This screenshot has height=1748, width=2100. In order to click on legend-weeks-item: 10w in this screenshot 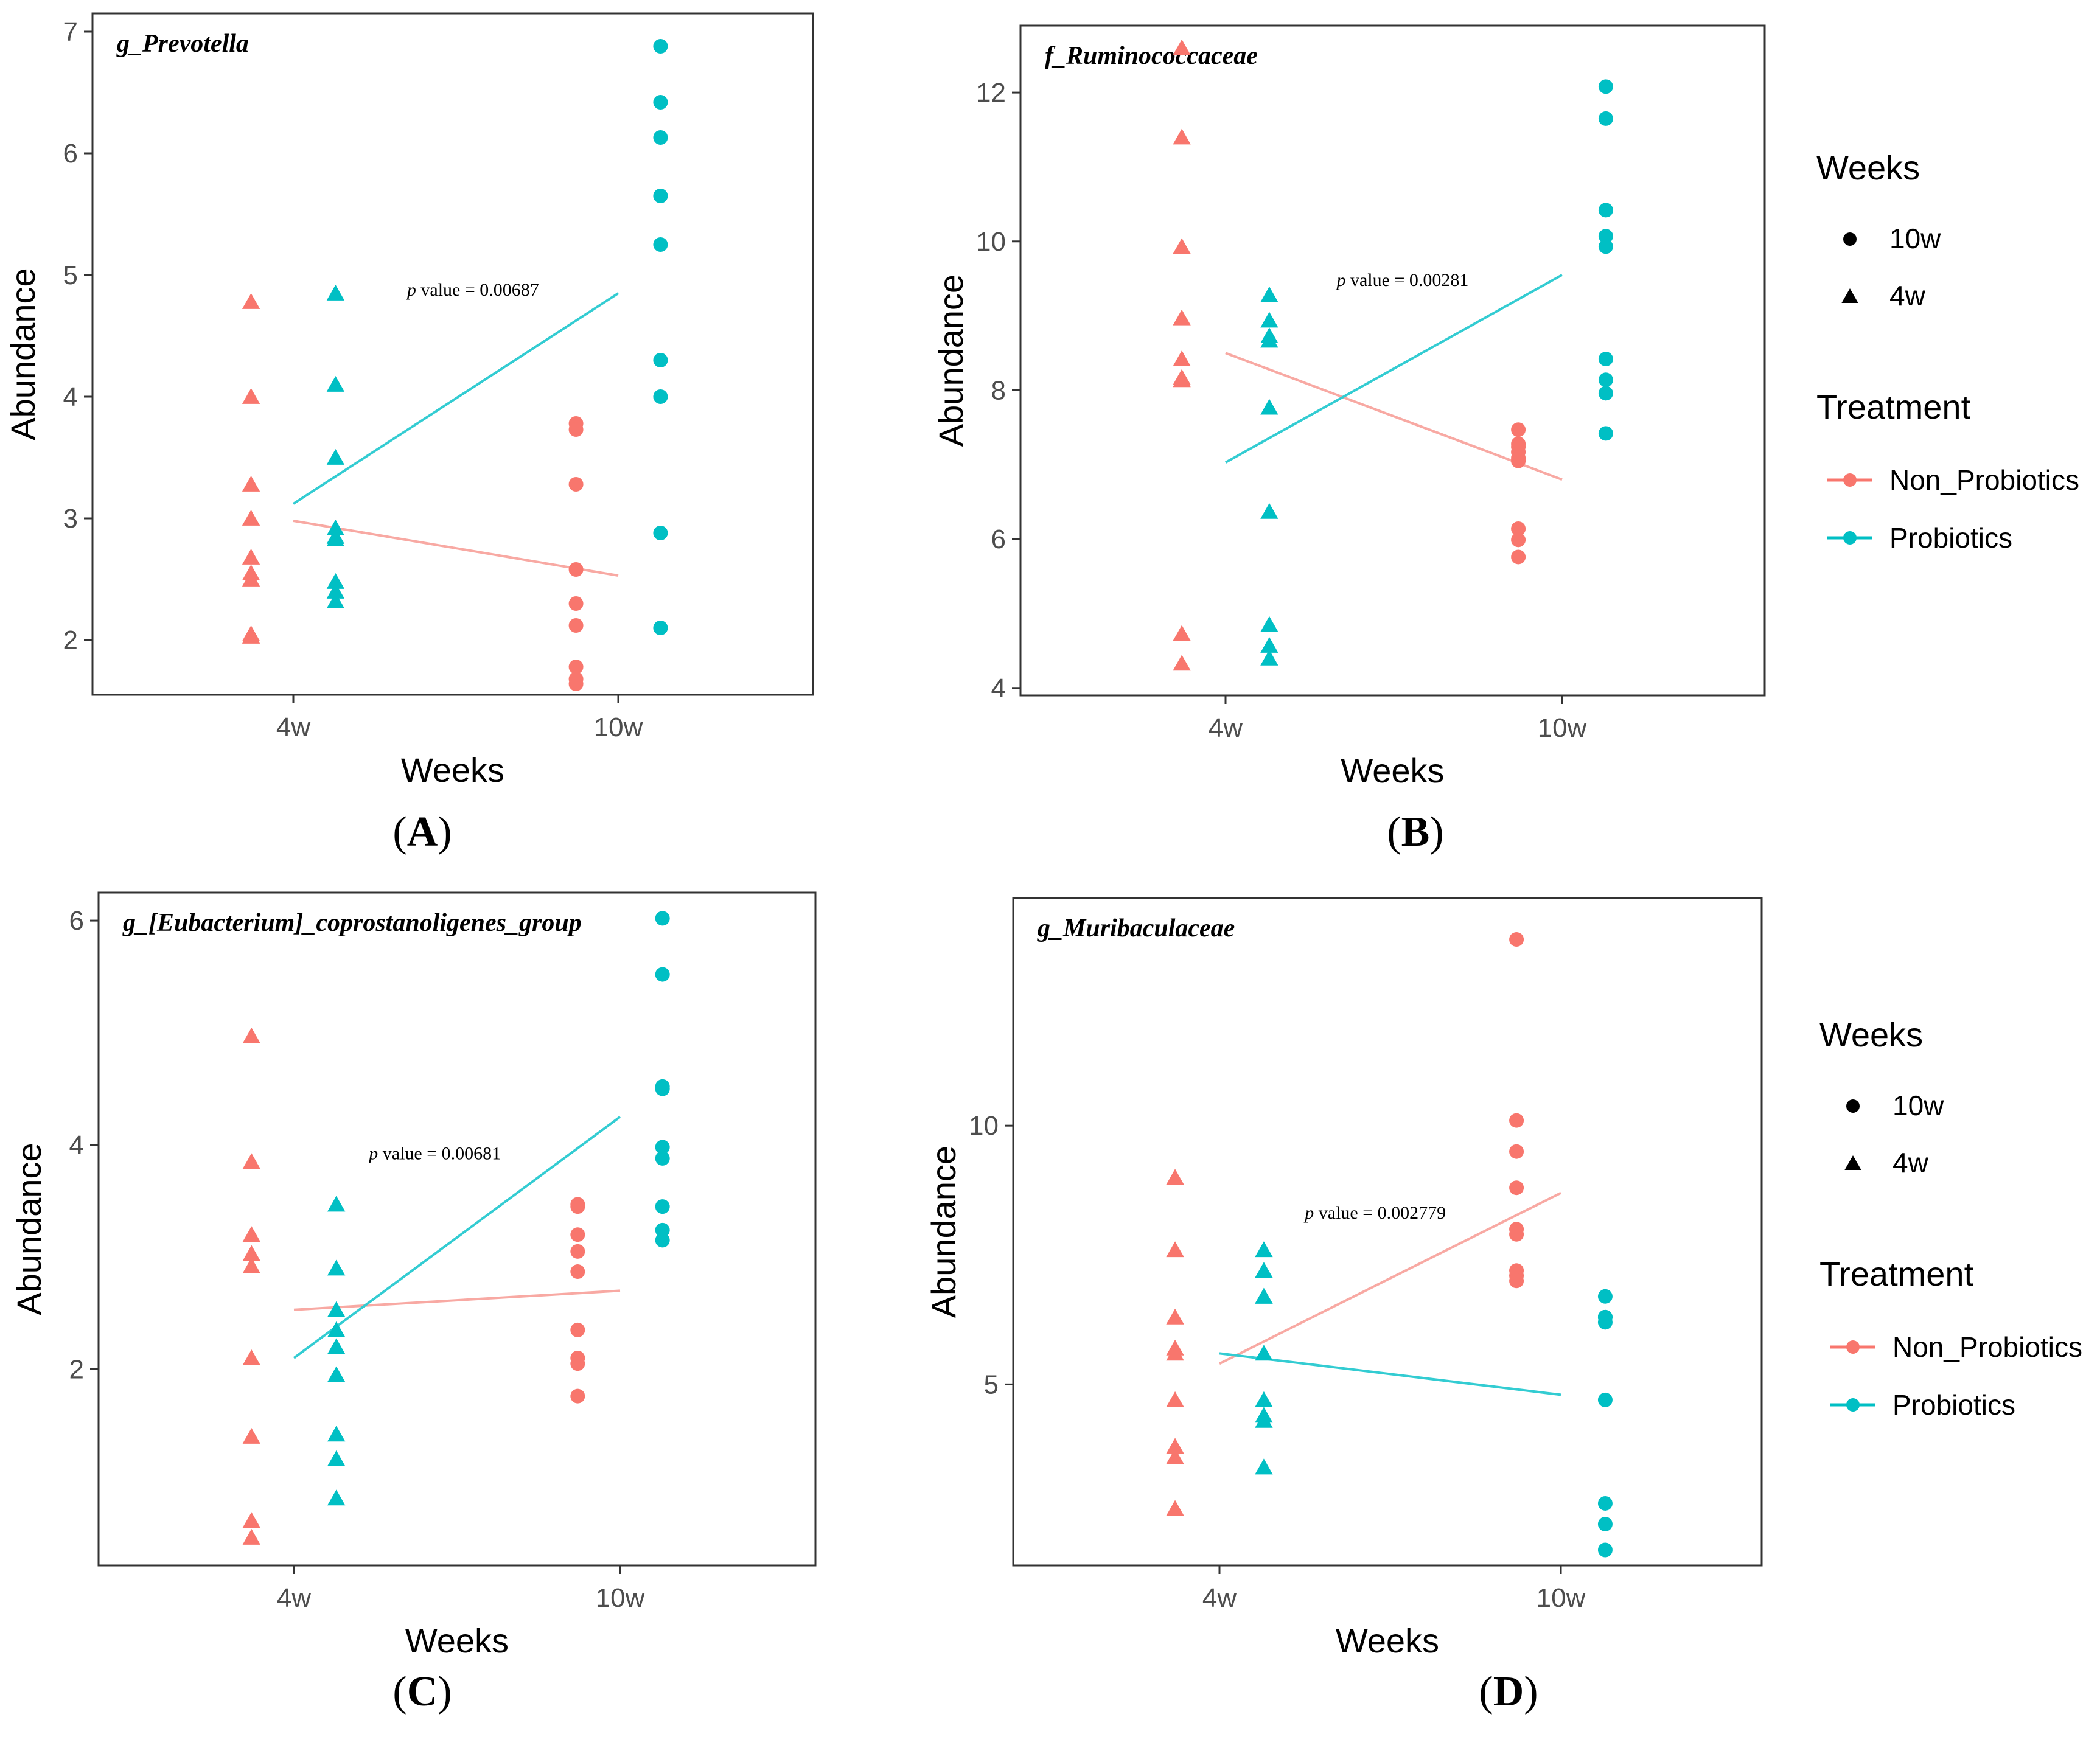, I will do `click(1918, 1105)`.